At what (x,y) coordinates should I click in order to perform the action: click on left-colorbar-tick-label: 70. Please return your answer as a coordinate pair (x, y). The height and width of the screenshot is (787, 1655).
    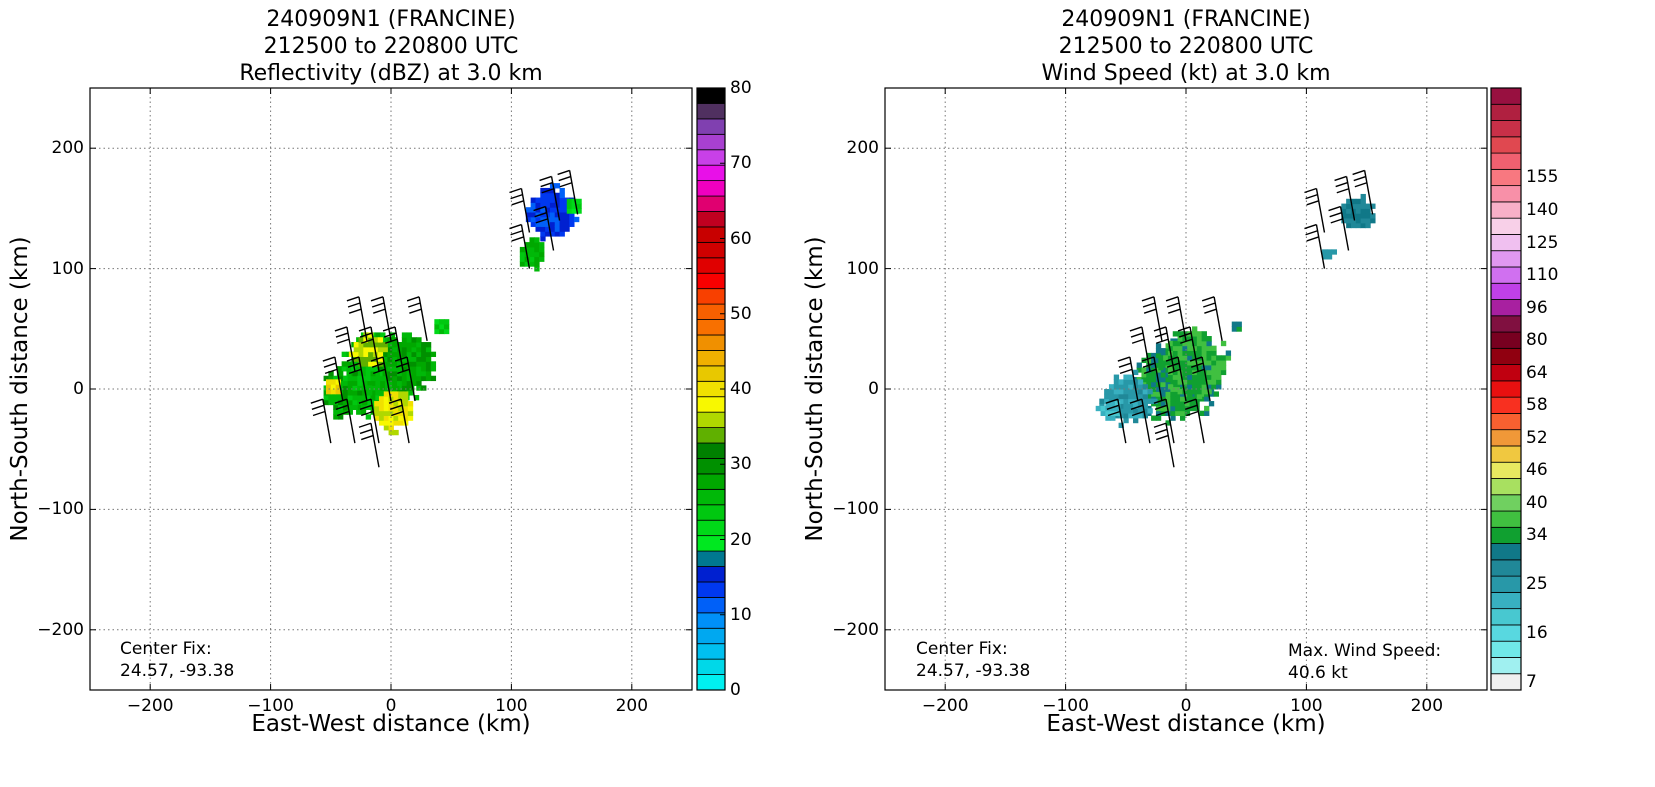
    Looking at the image, I should click on (741, 163).